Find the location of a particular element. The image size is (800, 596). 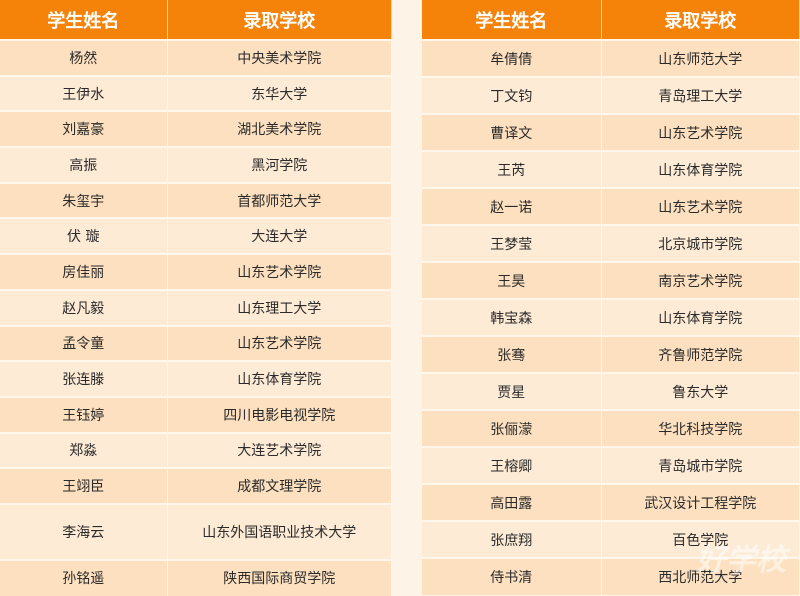

school-cell: 齐鲁师范学院 is located at coordinates (700, 354).